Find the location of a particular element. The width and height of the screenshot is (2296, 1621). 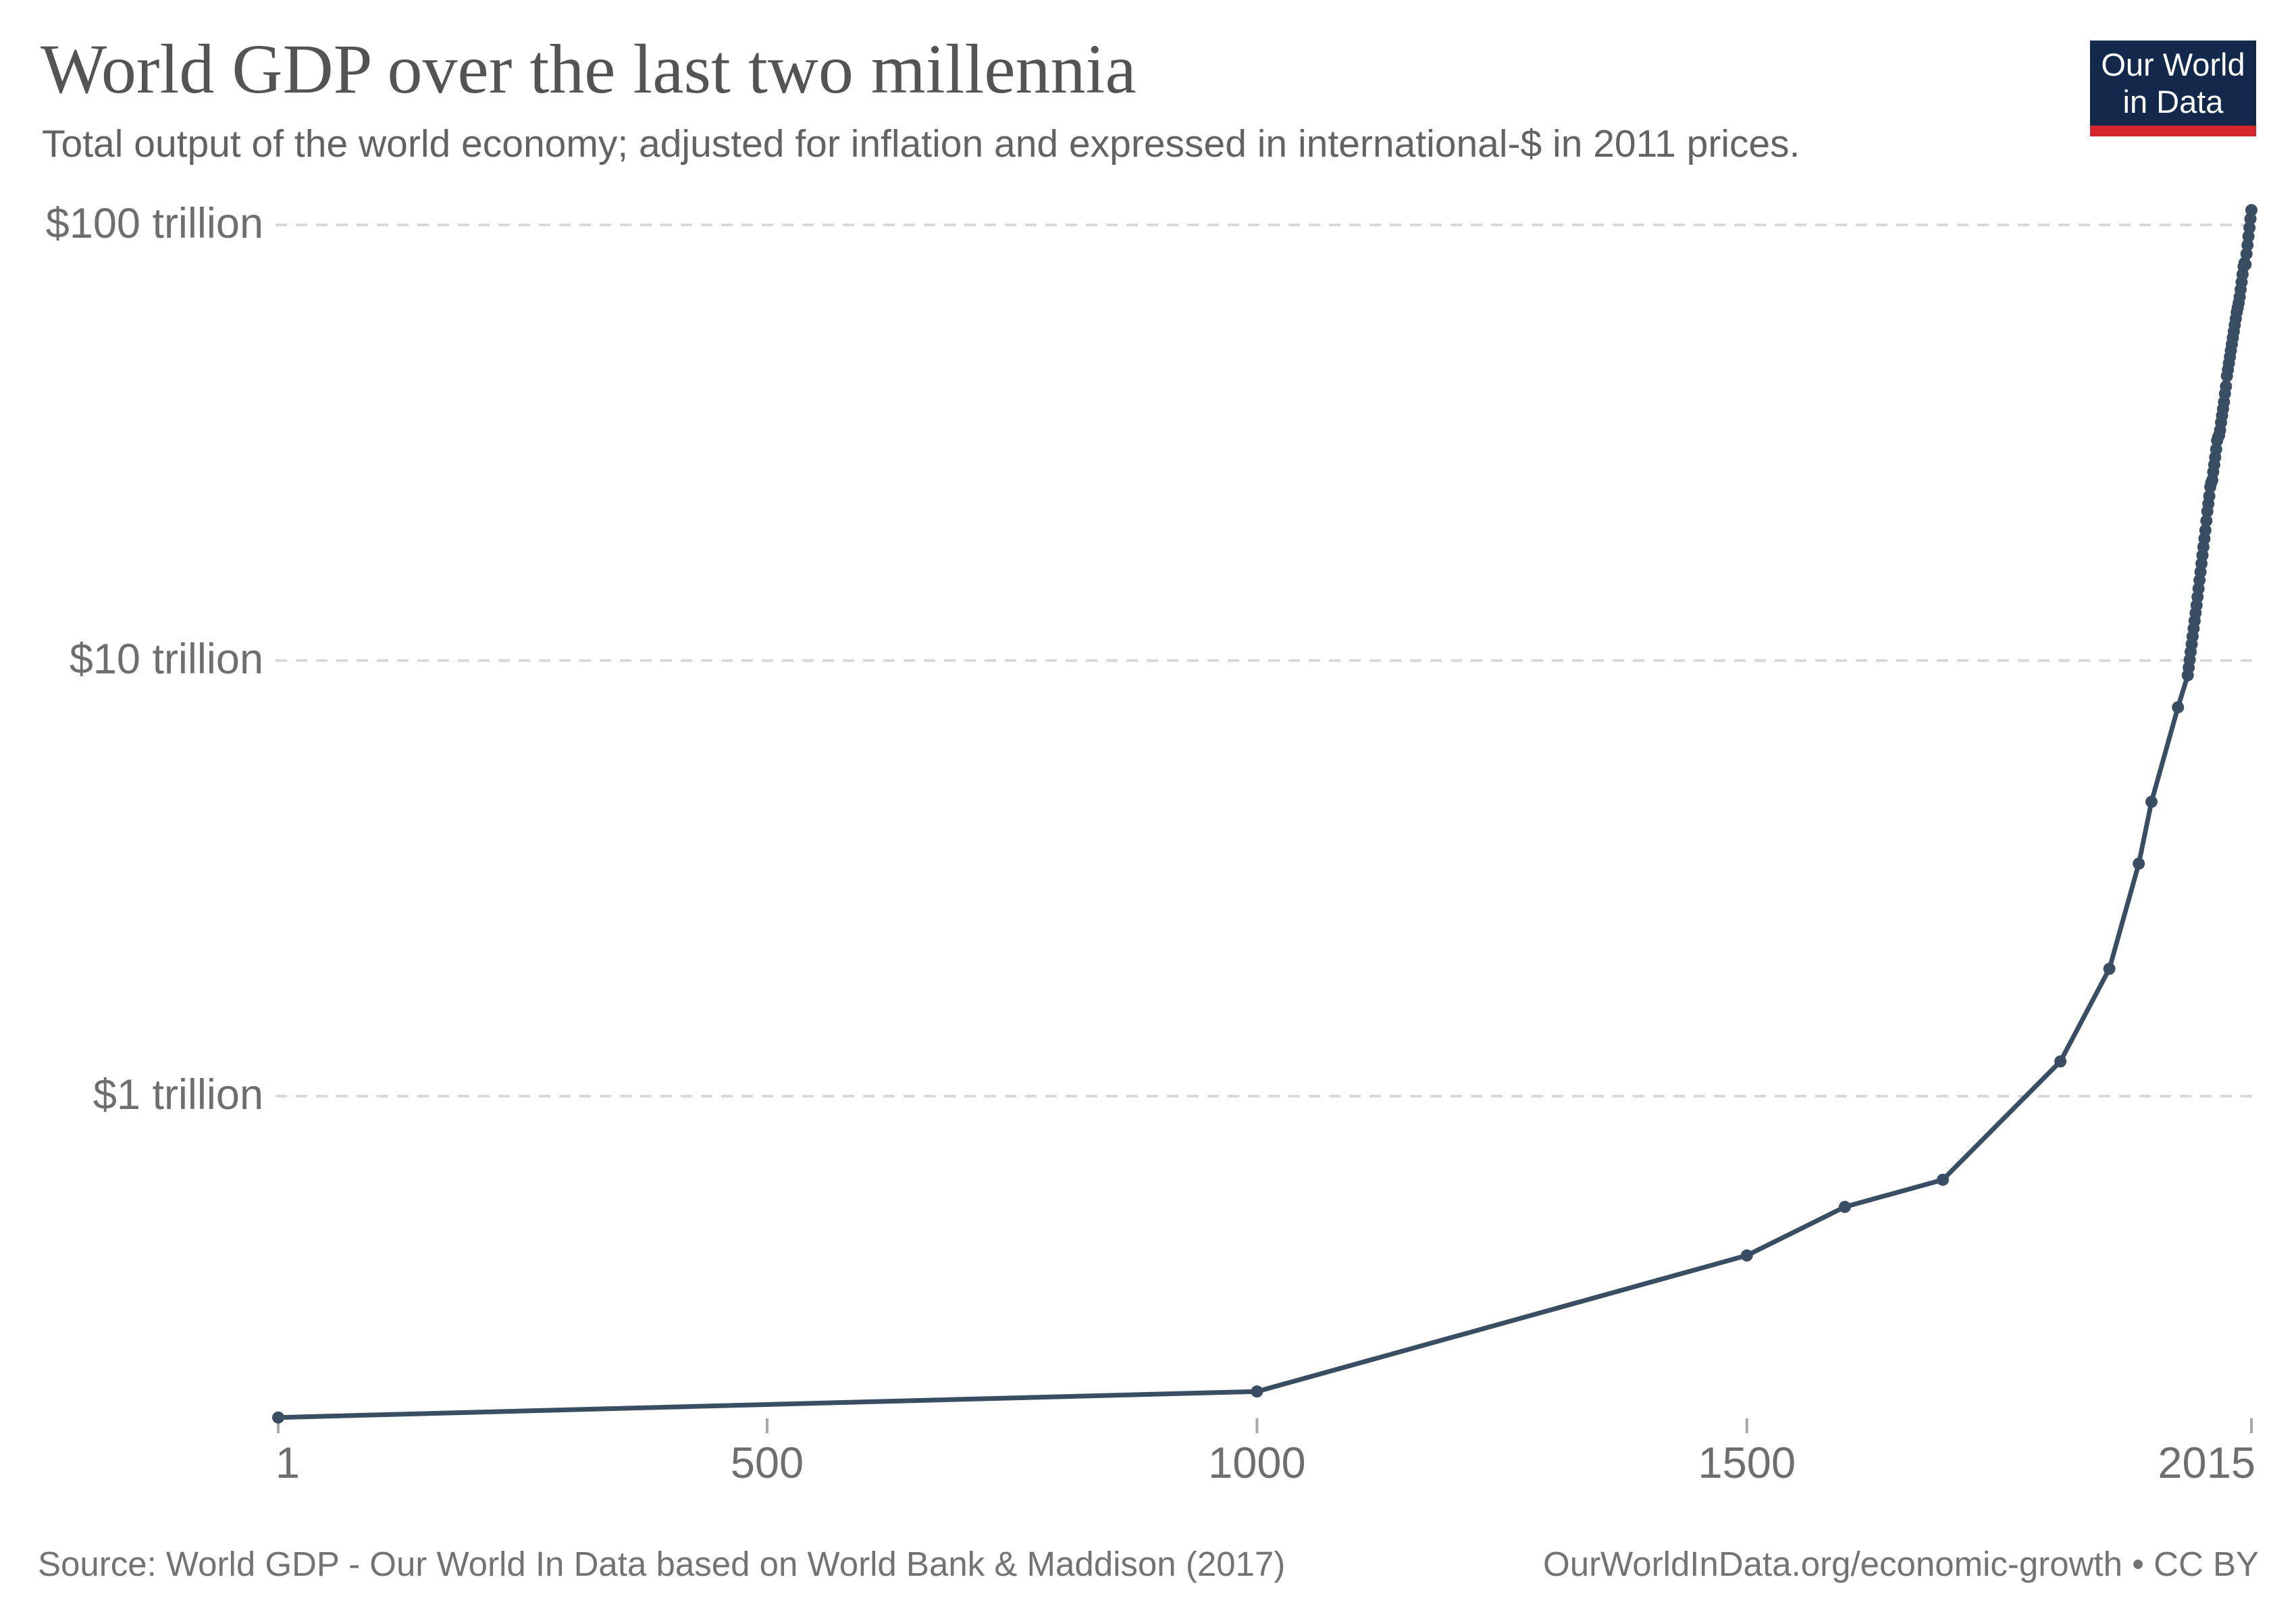

owid-logo-navy-box: Our World in Data is located at coordinates (2173, 83).